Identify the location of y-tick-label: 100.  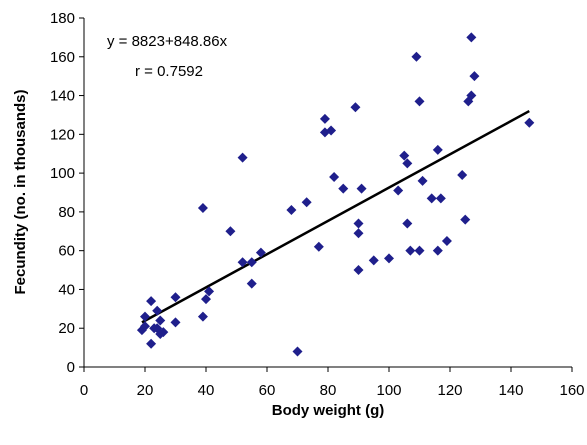
(62, 173).